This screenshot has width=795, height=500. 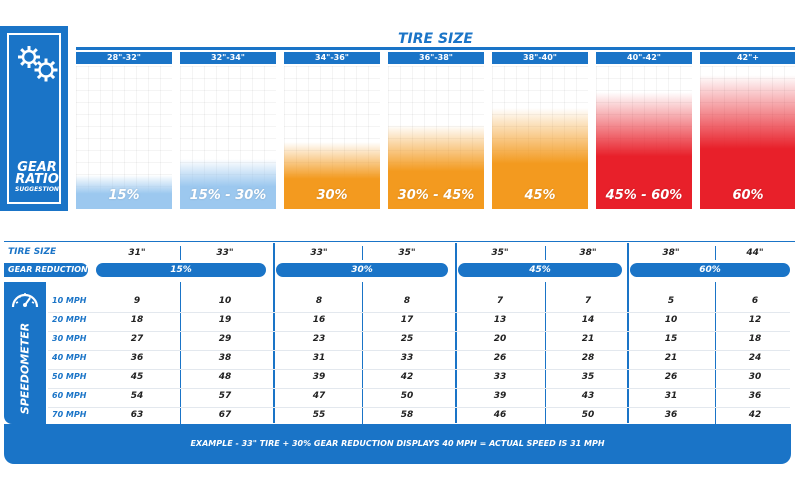 What do you see at coordinates (407, 339) in the screenshot?
I see `actual-speed-cell: 25` at bounding box center [407, 339].